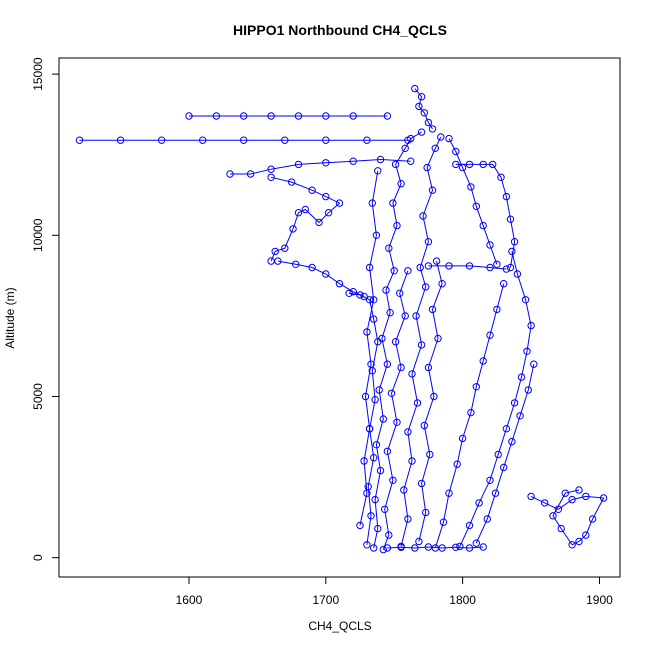 The width and height of the screenshot is (650, 650). I want to click on y-tick-label: 5000, so click(38, 396).